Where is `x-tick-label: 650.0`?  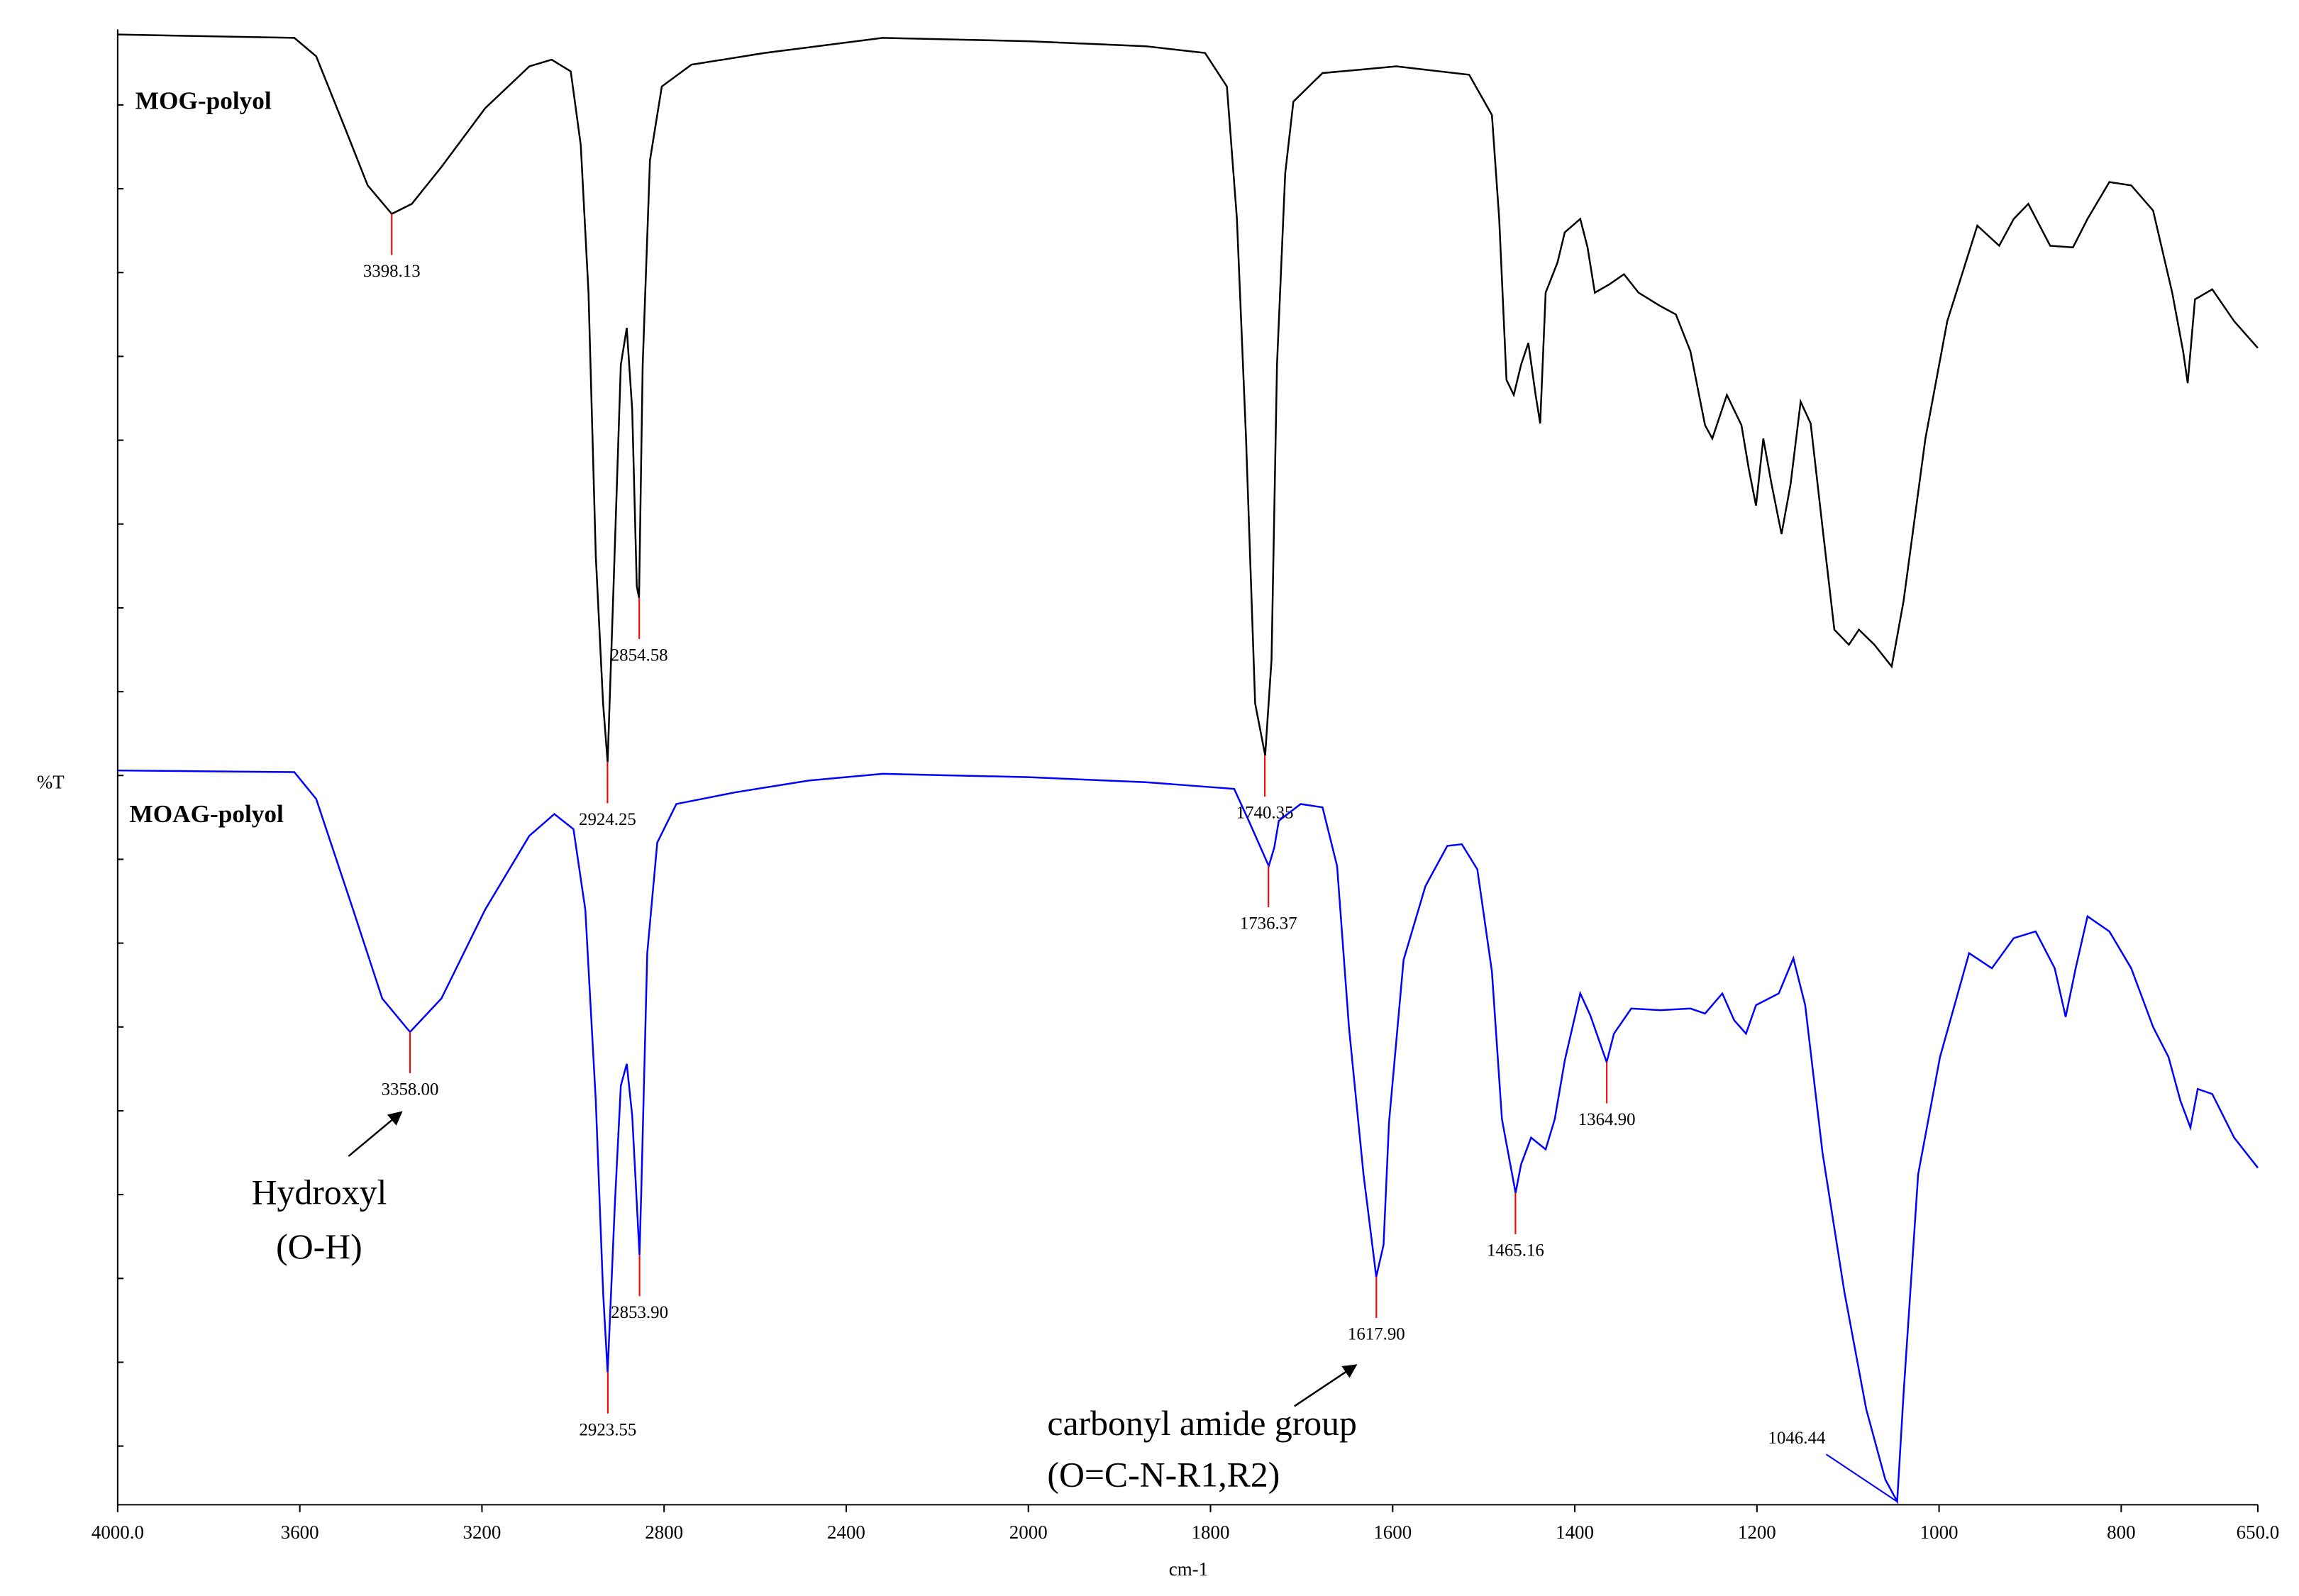 x-tick-label: 650.0 is located at coordinates (2258, 1532).